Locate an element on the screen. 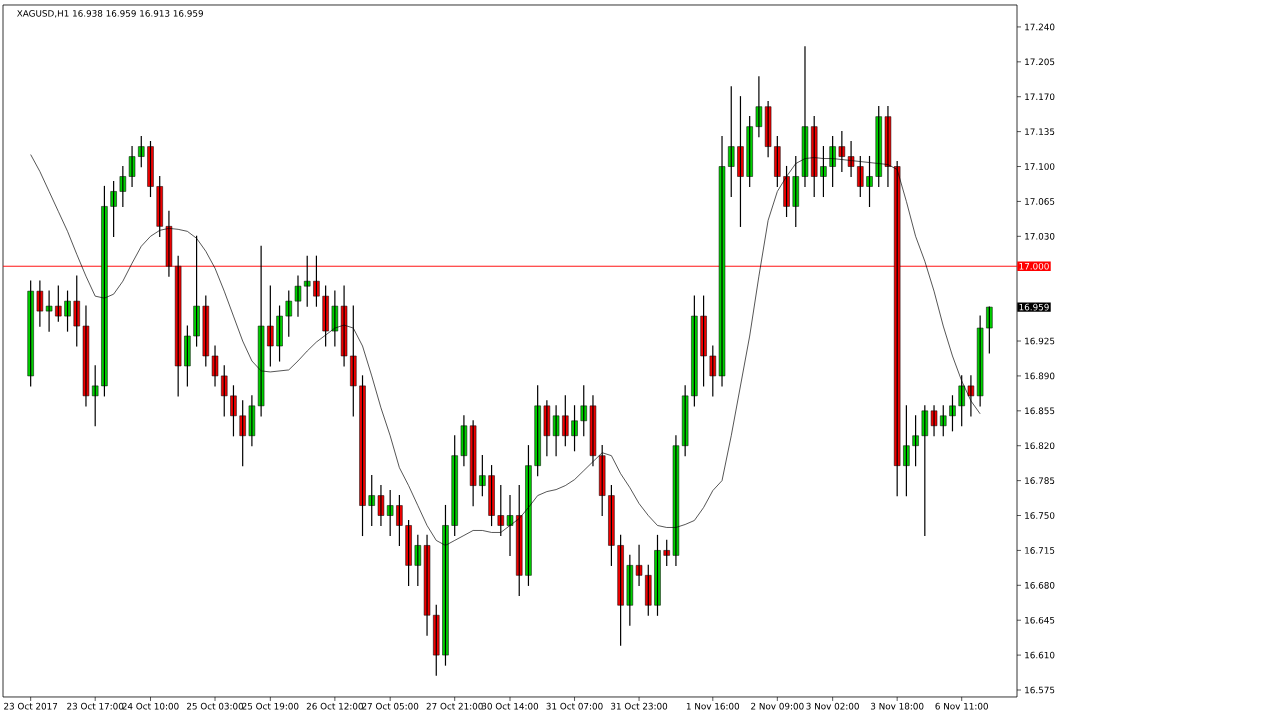 This screenshot has height=720, width=1286. y-tick-label: 16.575 is located at coordinates (1040, 690).